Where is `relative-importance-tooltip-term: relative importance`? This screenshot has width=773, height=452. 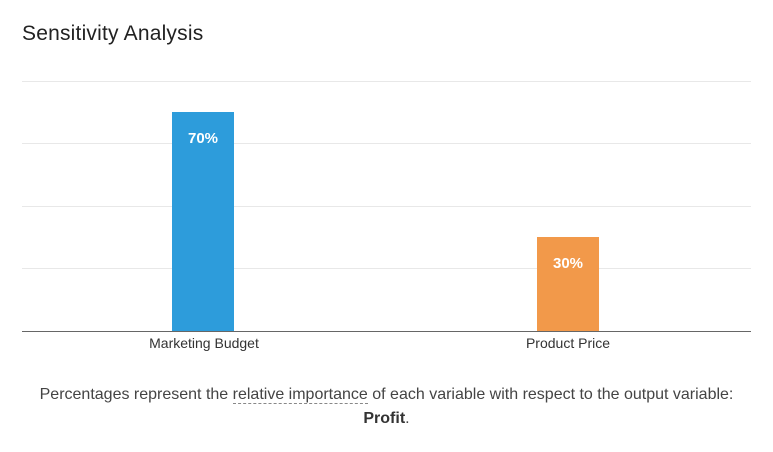 relative-importance-tooltip-term: relative importance is located at coordinates (300, 395).